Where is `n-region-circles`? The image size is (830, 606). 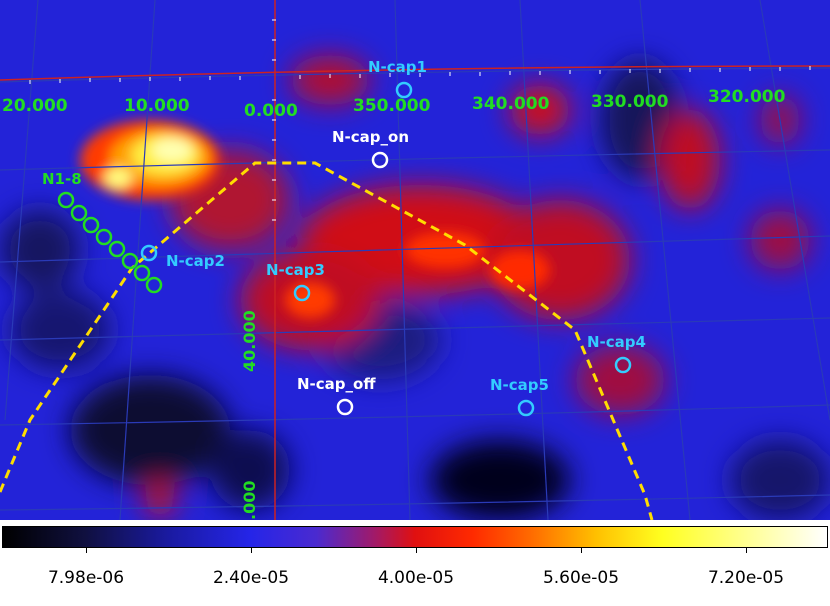 n-region-circles is located at coordinates (110, 242).